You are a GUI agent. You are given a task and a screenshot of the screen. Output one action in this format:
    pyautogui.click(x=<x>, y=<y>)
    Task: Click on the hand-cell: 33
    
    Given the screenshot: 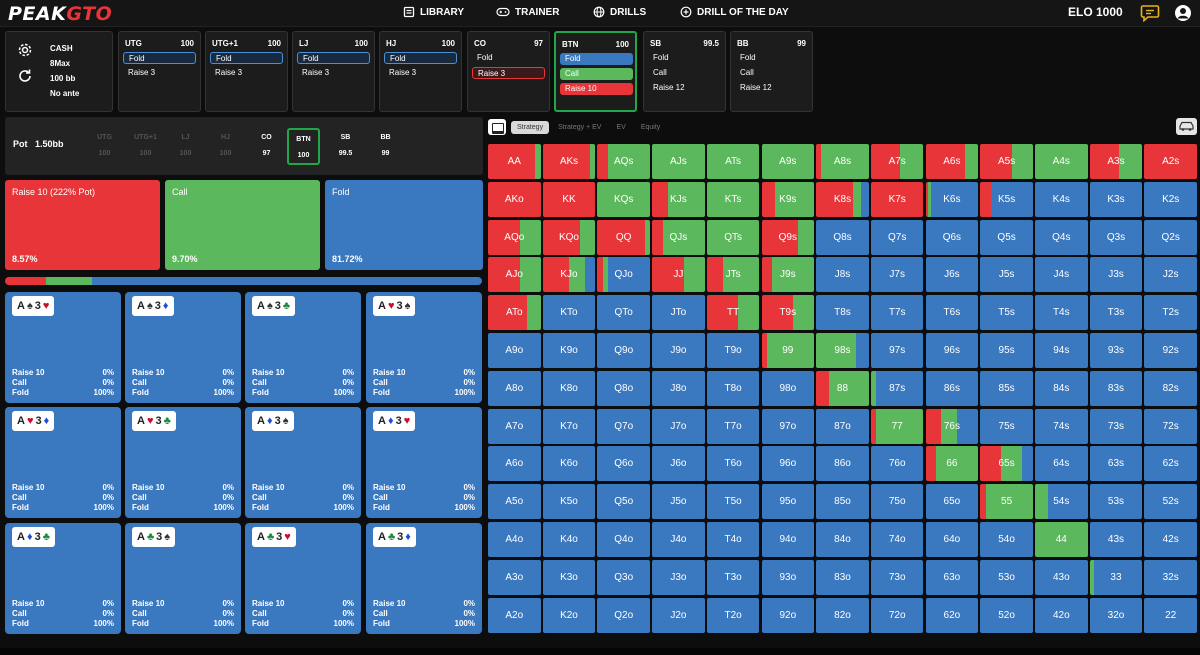 What is the action you would take?
    pyautogui.click(x=1116, y=577)
    